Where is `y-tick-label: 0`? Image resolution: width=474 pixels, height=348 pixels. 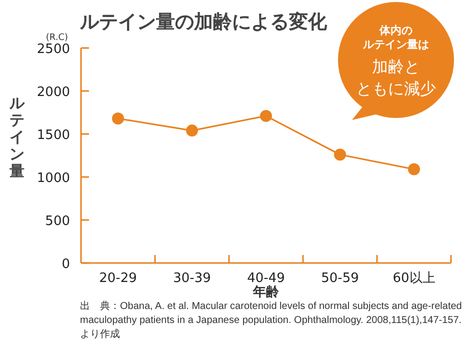
y-tick-label: 0 is located at coordinates (66, 264).